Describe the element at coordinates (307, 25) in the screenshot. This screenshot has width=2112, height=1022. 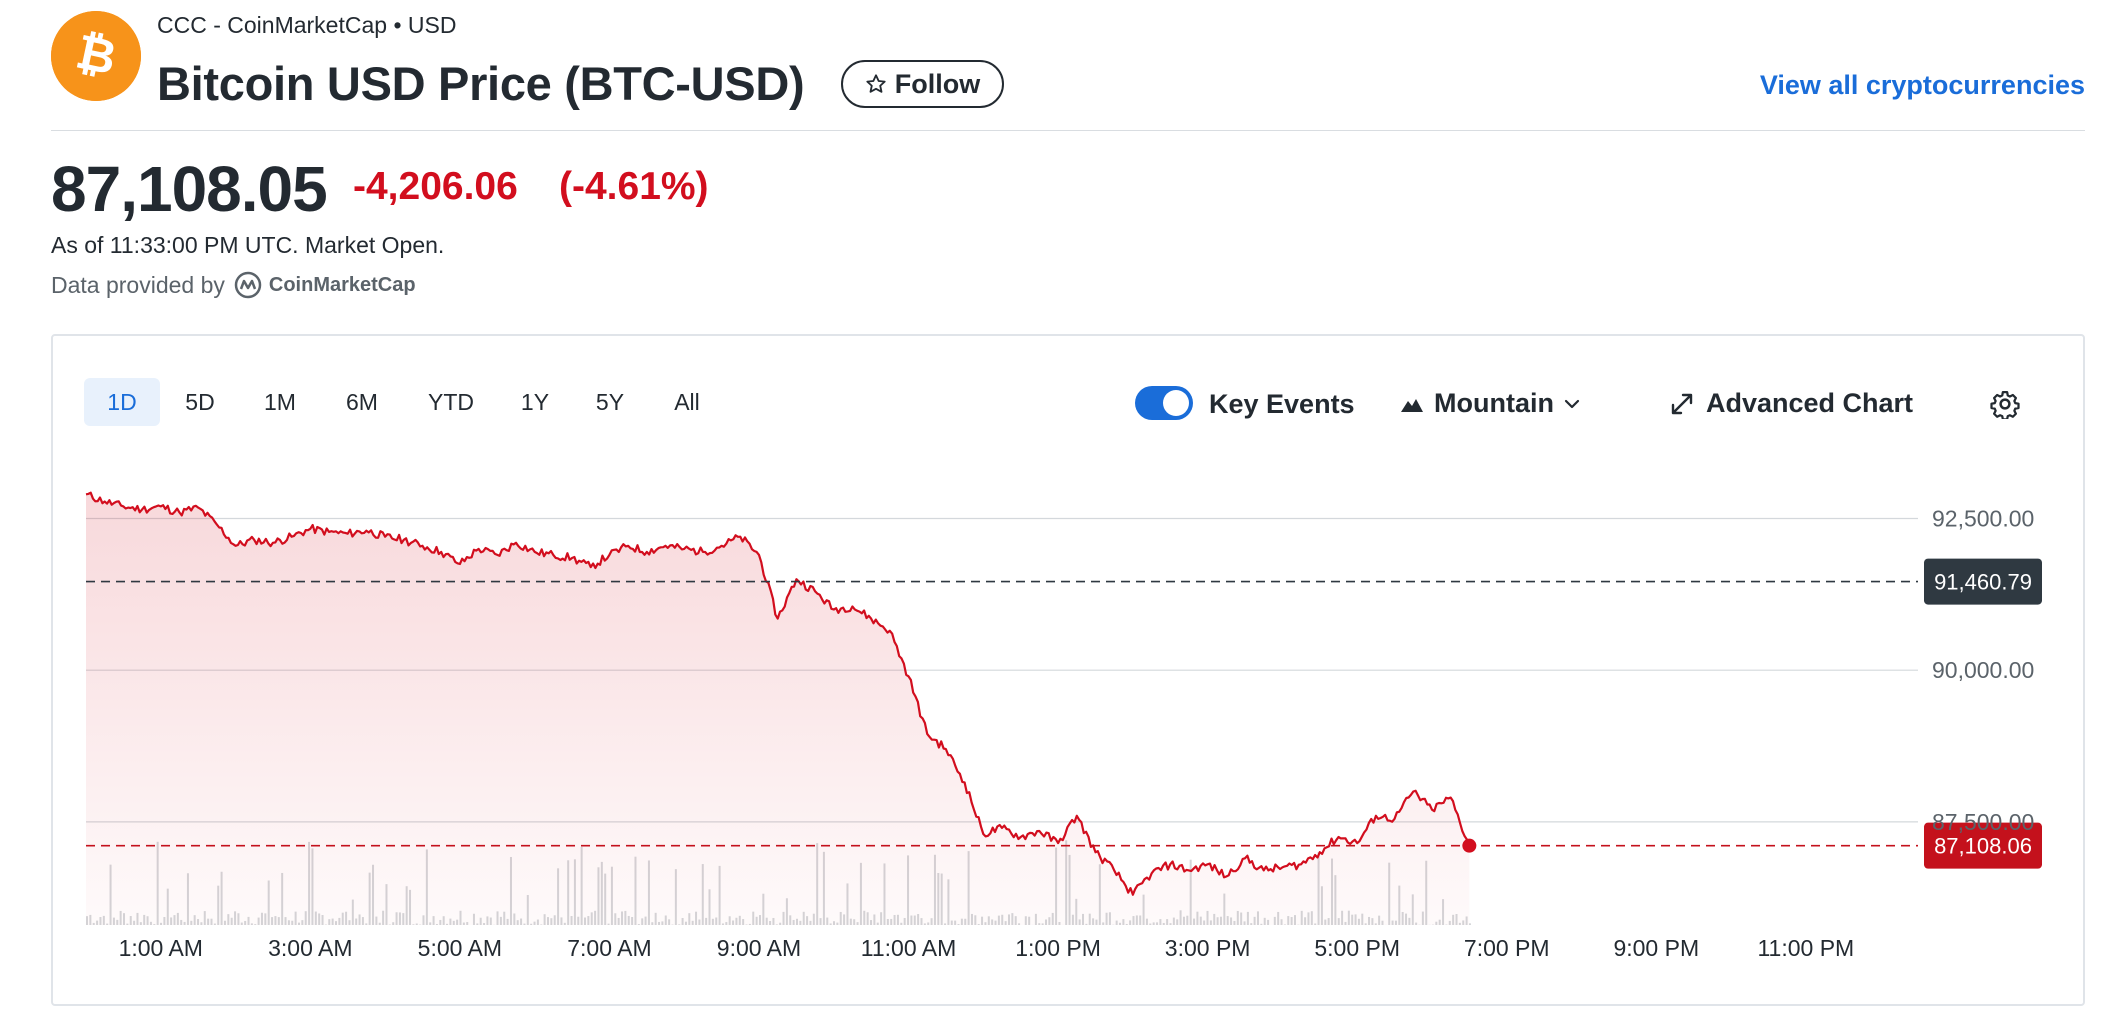
I see `breadcrumb: CCC - CoinMarketCap • USD` at that location.